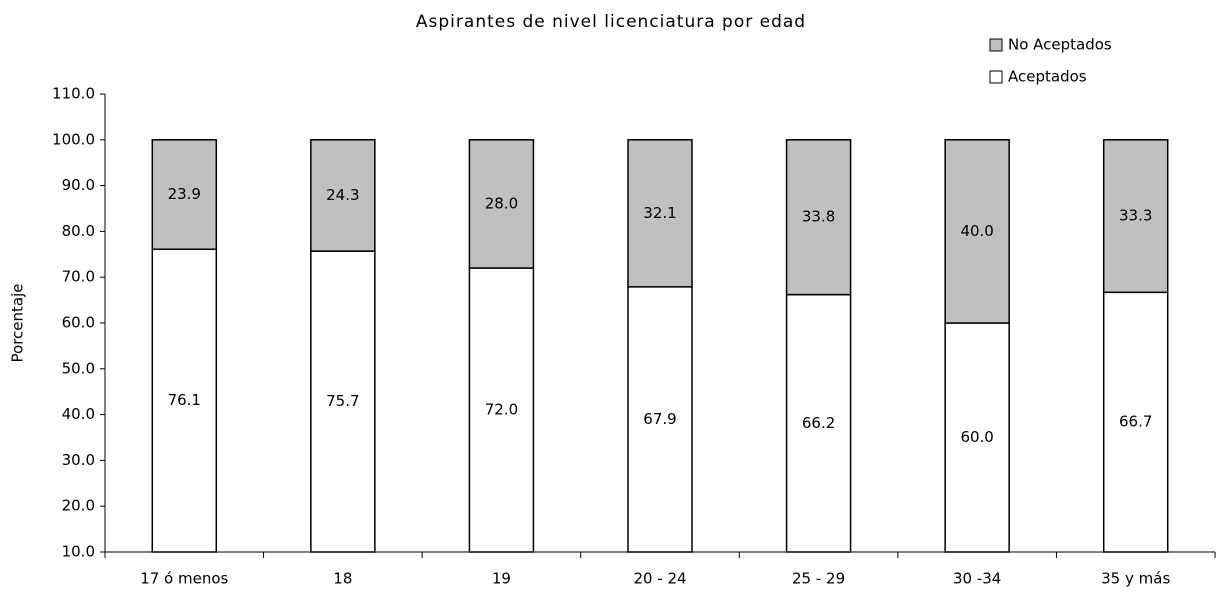 Image resolution: width=1223 pixels, height=595 pixels. Describe the element at coordinates (78, 506) in the screenshot. I see `y-tick-label: 20.0` at that location.